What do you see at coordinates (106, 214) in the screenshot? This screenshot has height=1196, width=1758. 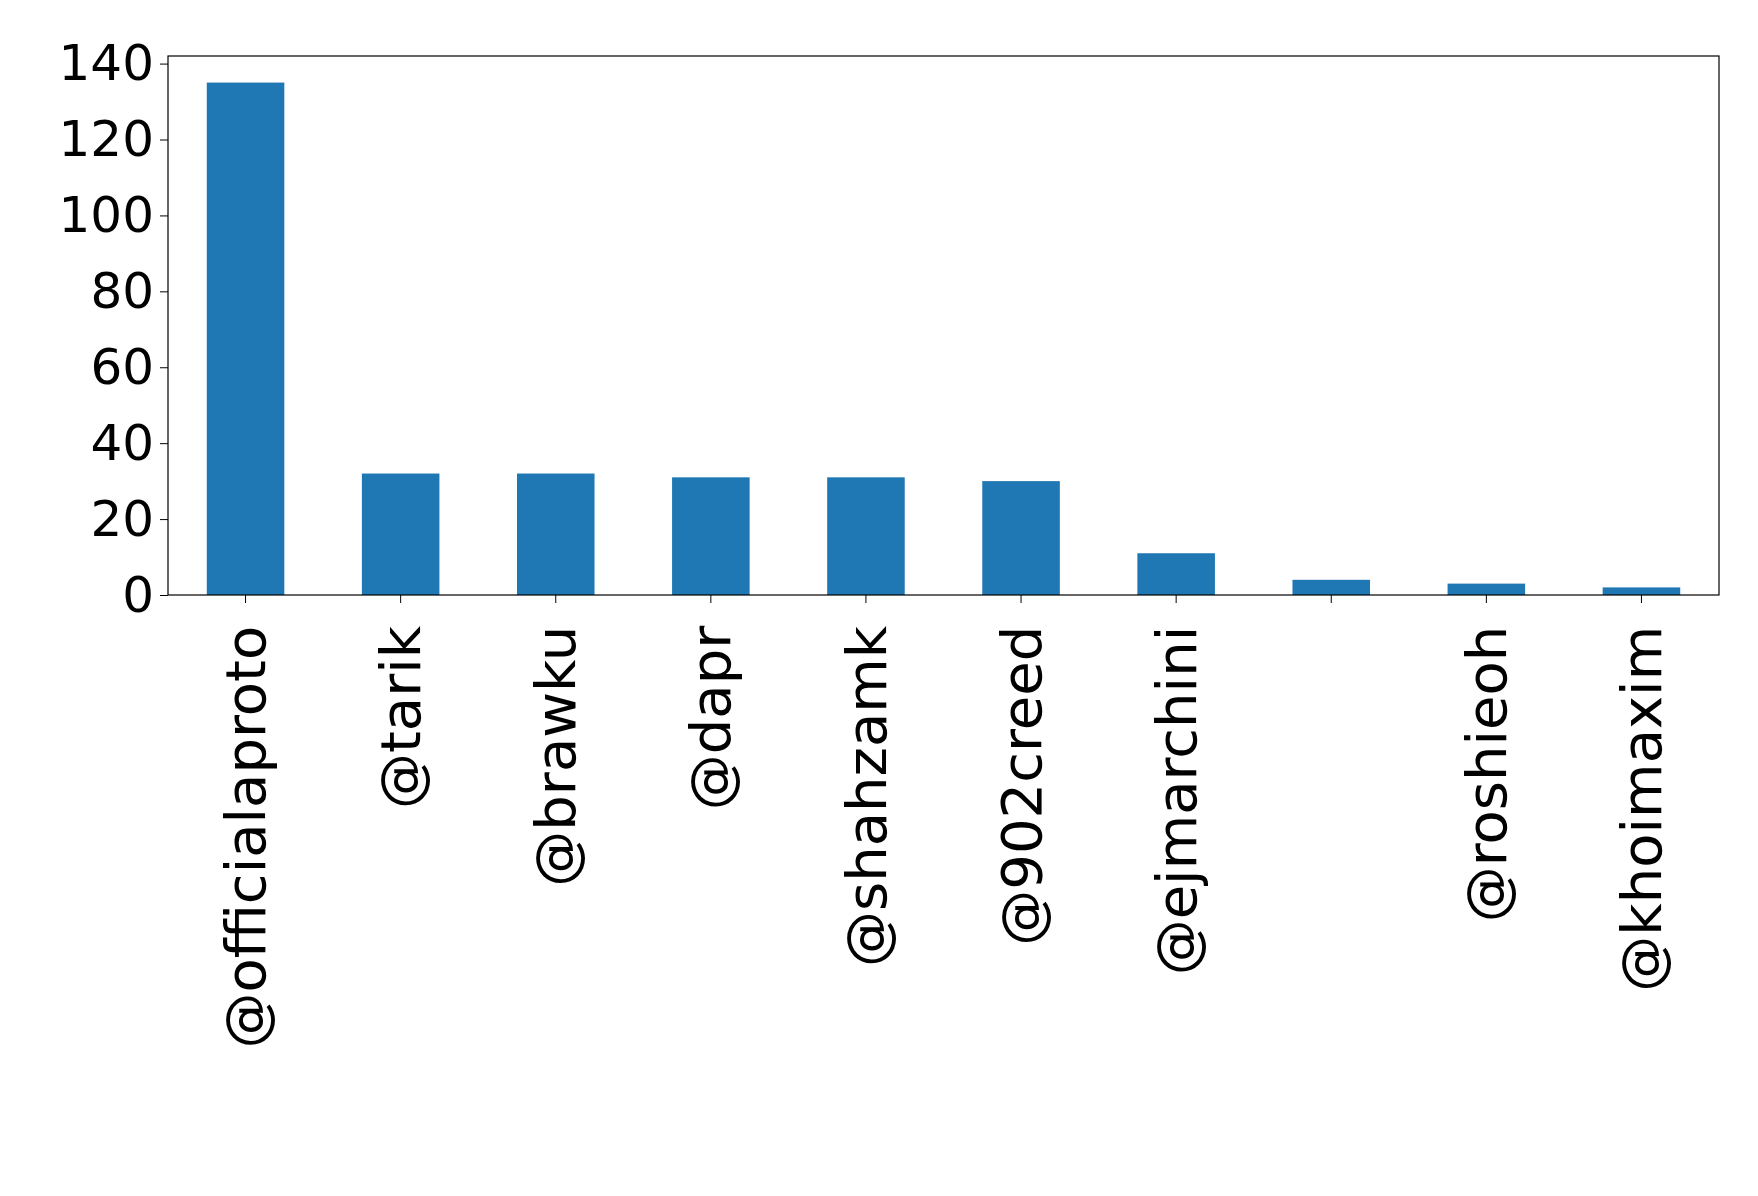 I see `y-tick-label: 100` at bounding box center [106, 214].